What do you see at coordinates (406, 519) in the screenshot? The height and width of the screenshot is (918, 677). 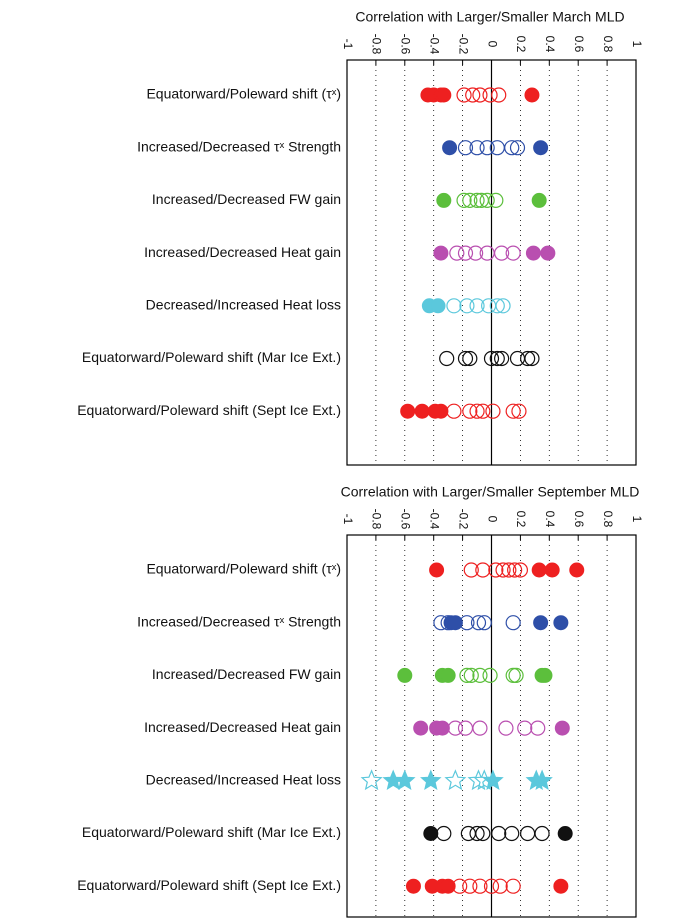 I see `x-tick-label: -0.6` at bounding box center [406, 519].